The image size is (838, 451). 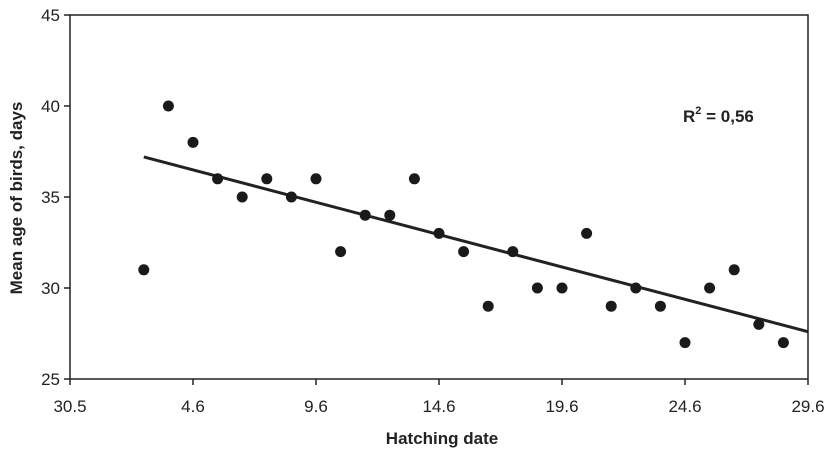 I want to click on y-tick-label: 45, so click(x=50, y=15).